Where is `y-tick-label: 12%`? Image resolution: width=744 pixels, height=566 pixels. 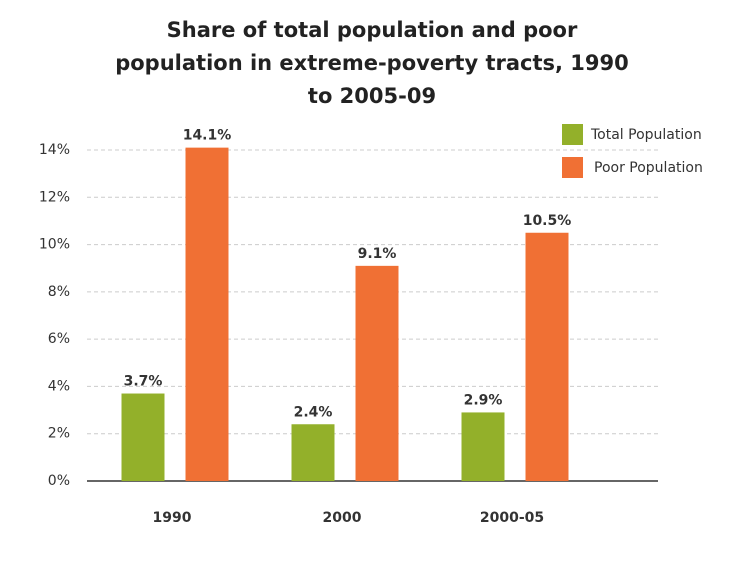 y-tick-label: 12% is located at coordinates (54, 197).